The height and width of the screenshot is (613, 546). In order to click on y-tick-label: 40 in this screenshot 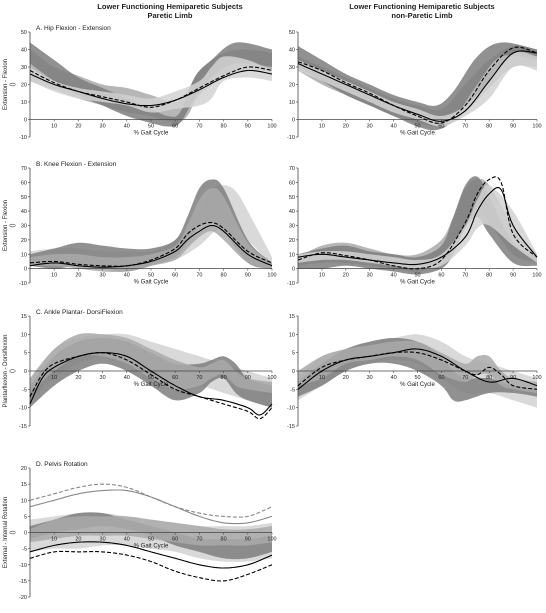, I will do `click(292, 212)`.